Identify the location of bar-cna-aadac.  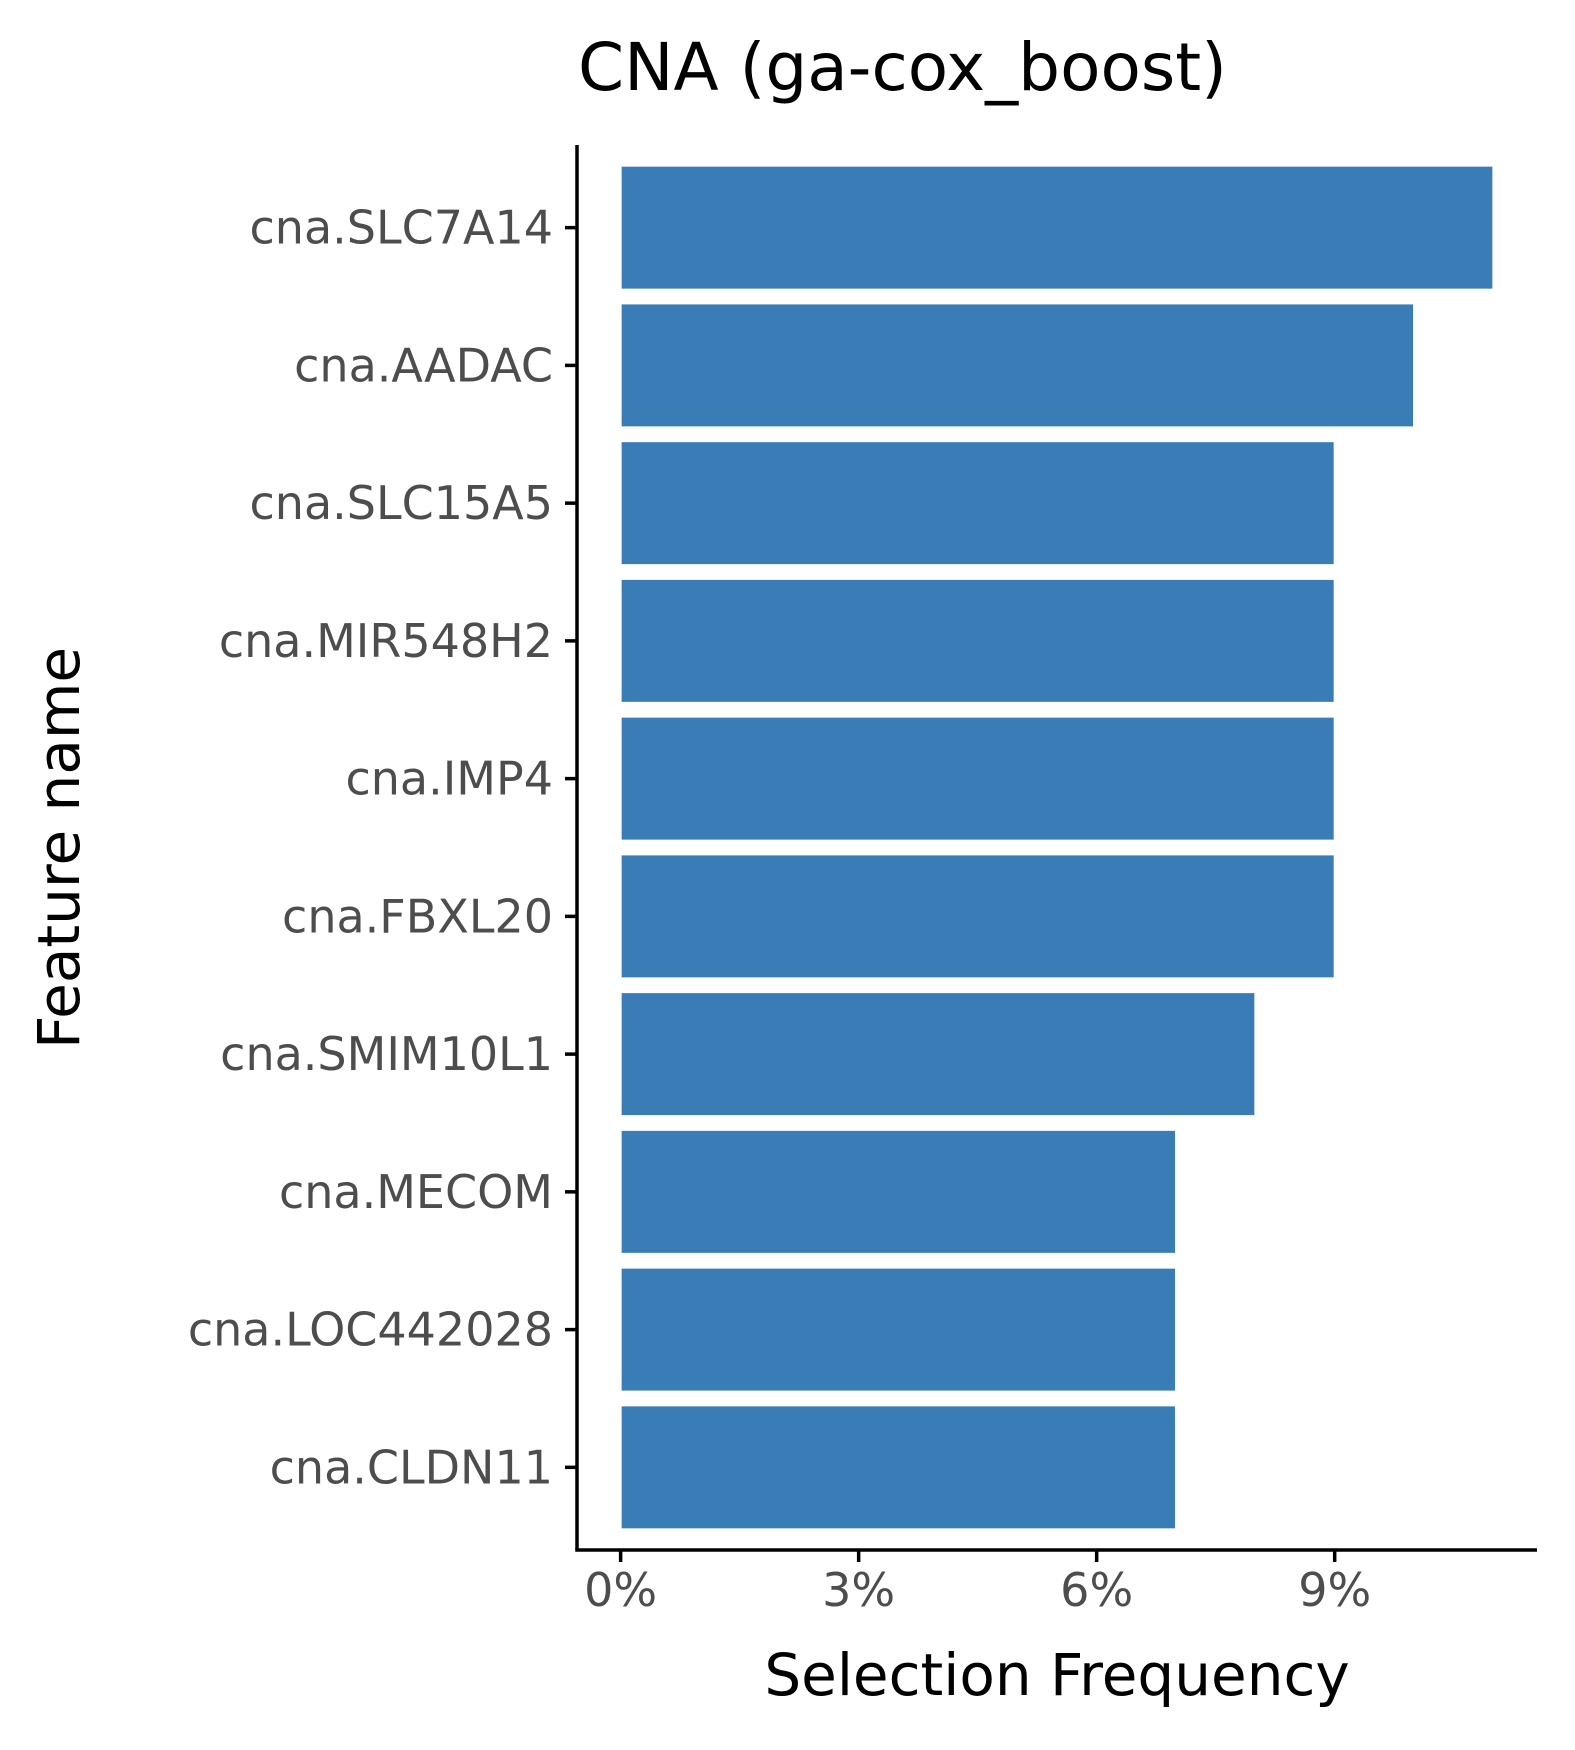
(1017, 365).